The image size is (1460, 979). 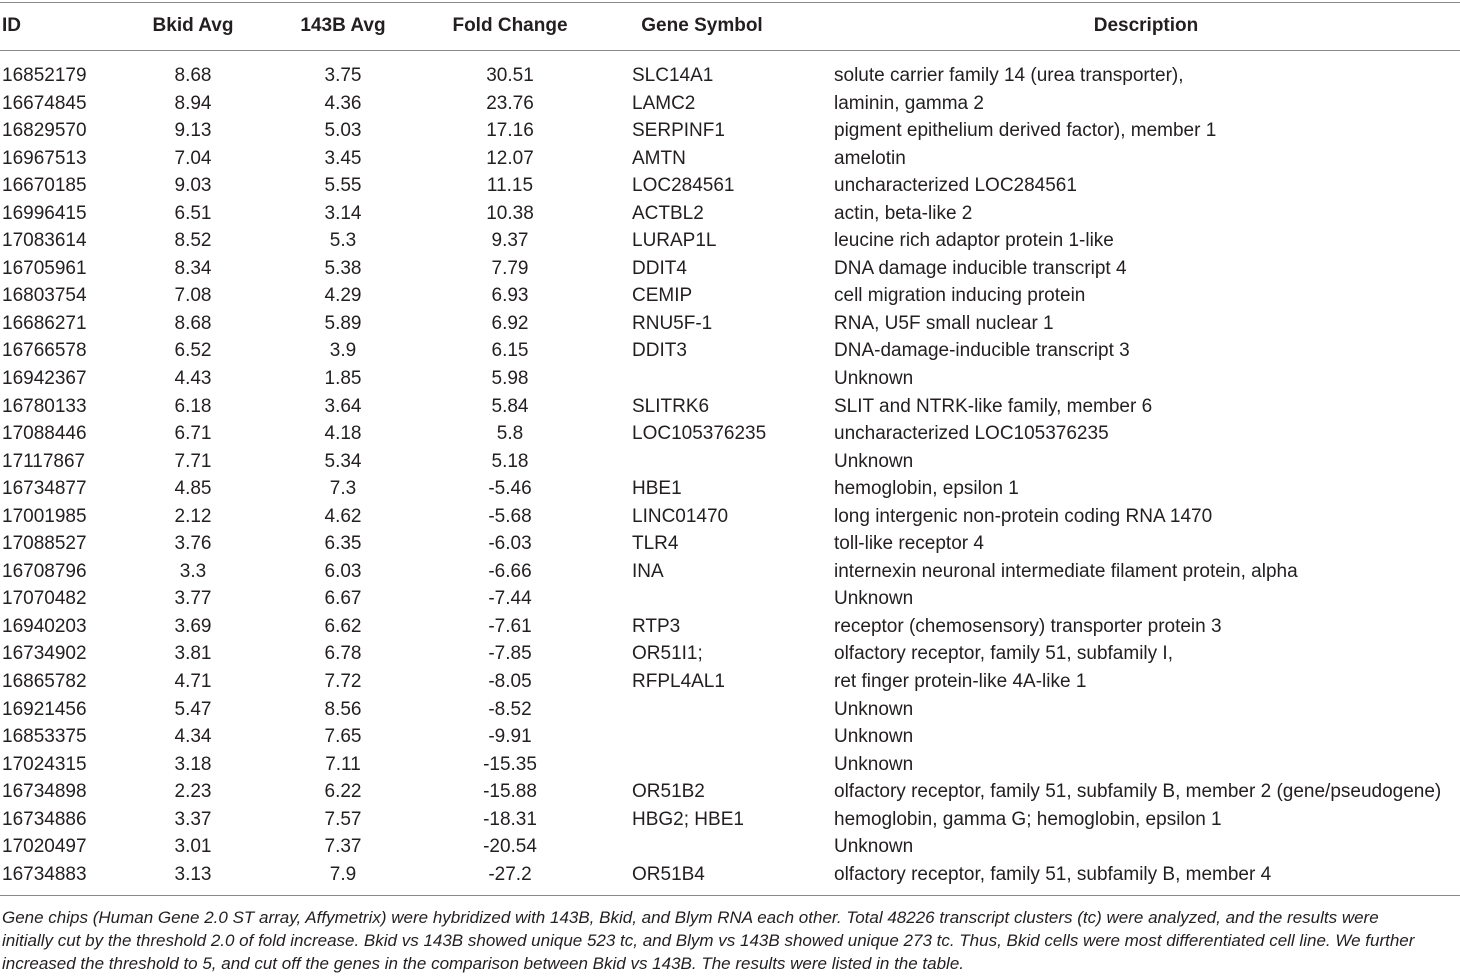 What do you see at coordinates (44, 737) in the screenshot?
I see `cell-id: 16853375` at bounding box center [44, 737].